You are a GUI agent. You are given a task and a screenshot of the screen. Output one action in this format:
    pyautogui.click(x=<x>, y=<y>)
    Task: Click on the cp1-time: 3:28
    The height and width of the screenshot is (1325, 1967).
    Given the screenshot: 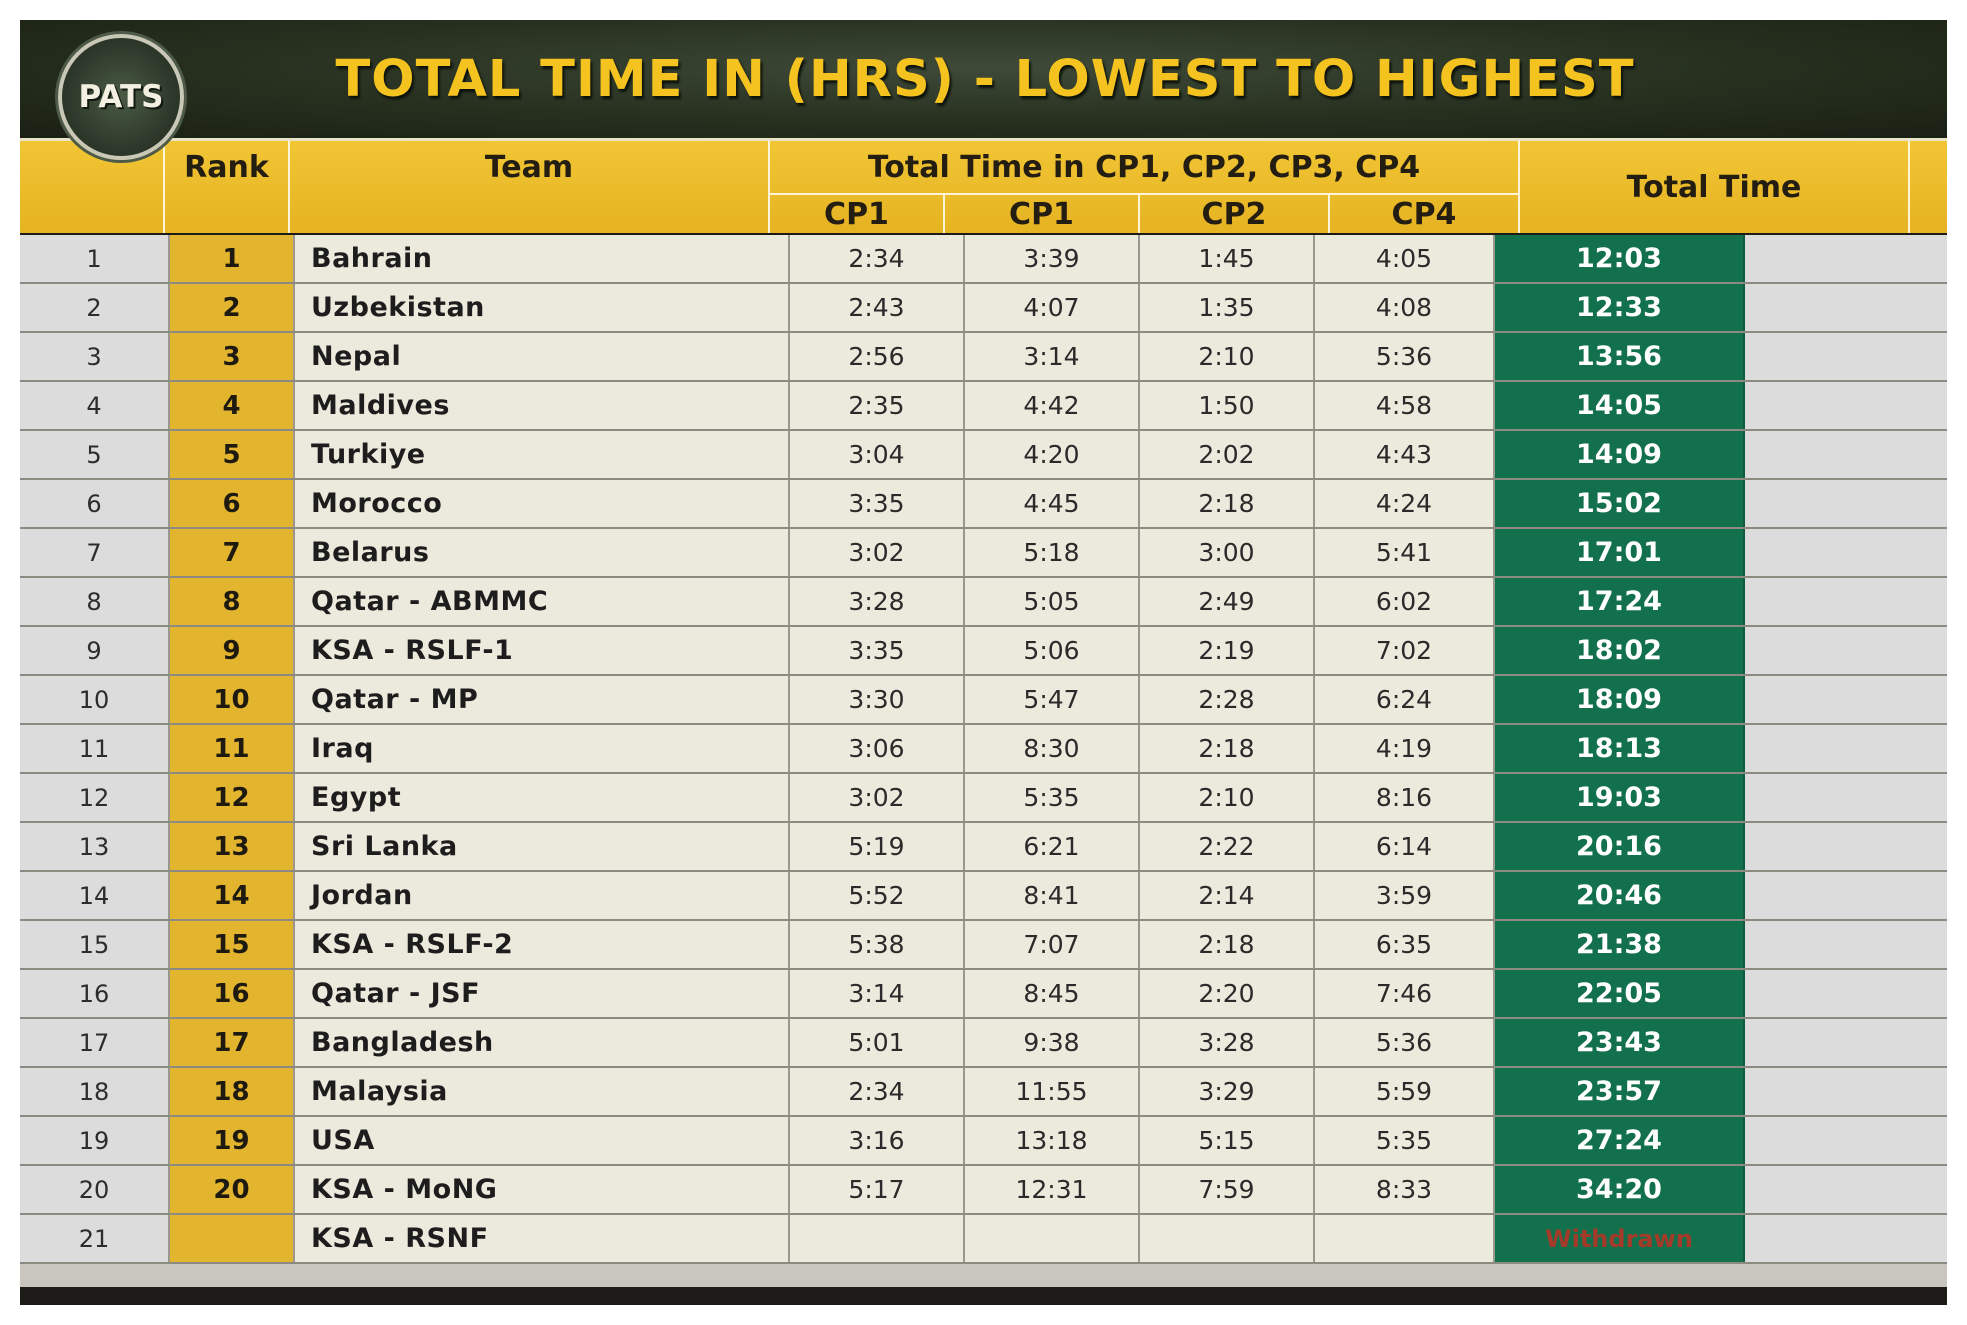 What is the action you would take?
    pyautogui.click(x=877, y=601)
    